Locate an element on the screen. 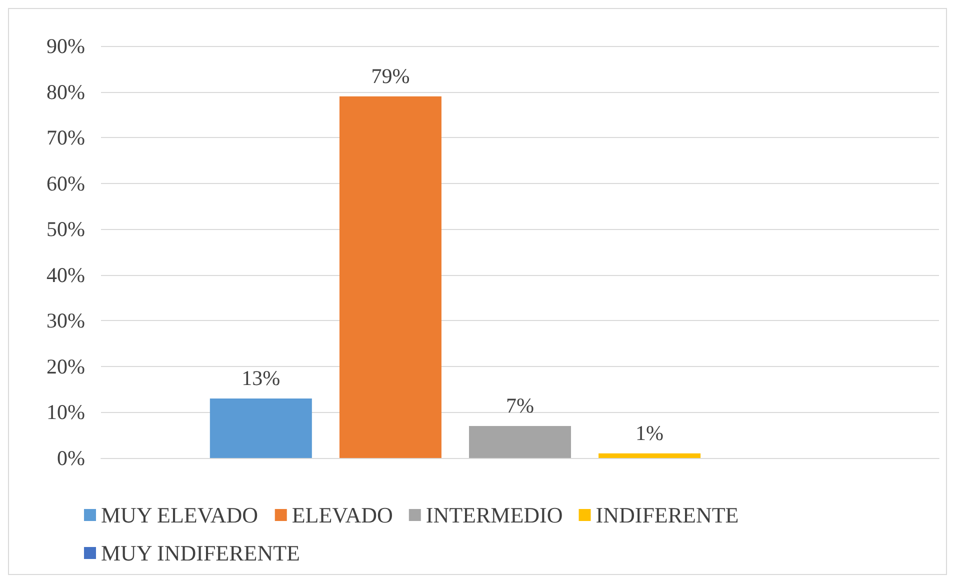 The height and width of the screenshot is (583, 955). legend-label: INDIFERENTE is located at coordinates (667, 515).